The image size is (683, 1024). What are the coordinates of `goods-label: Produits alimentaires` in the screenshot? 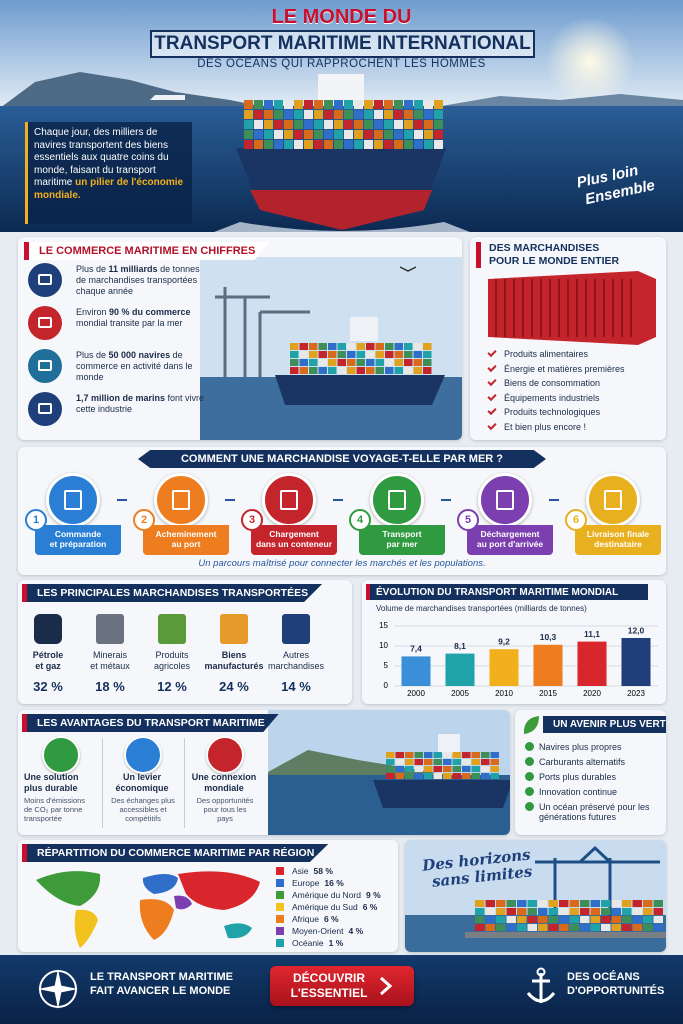 It's located at (546, 354).